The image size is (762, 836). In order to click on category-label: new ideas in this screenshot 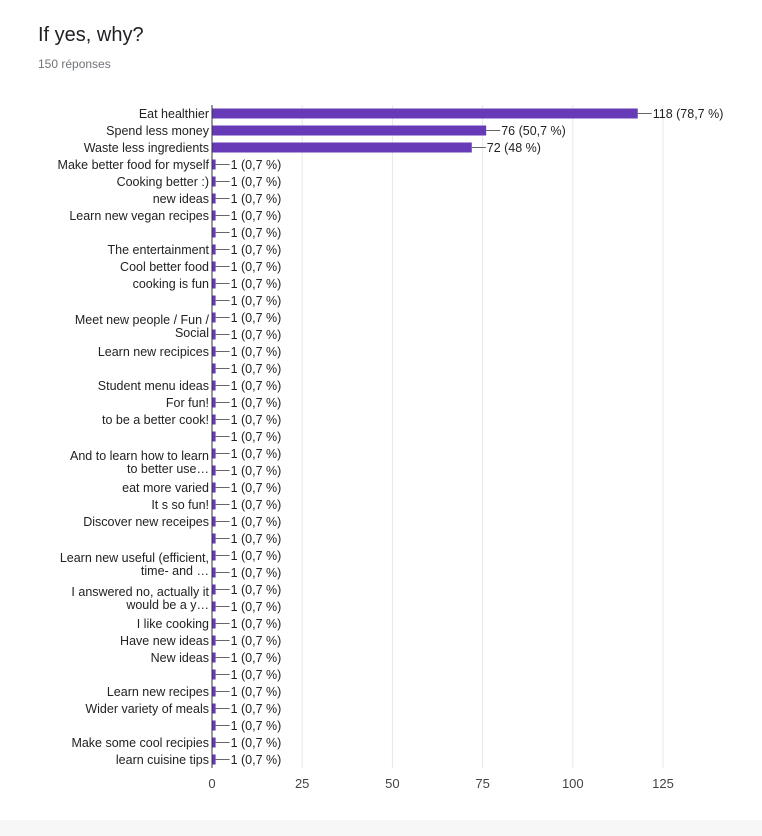, I will do `click(181, 199)`.